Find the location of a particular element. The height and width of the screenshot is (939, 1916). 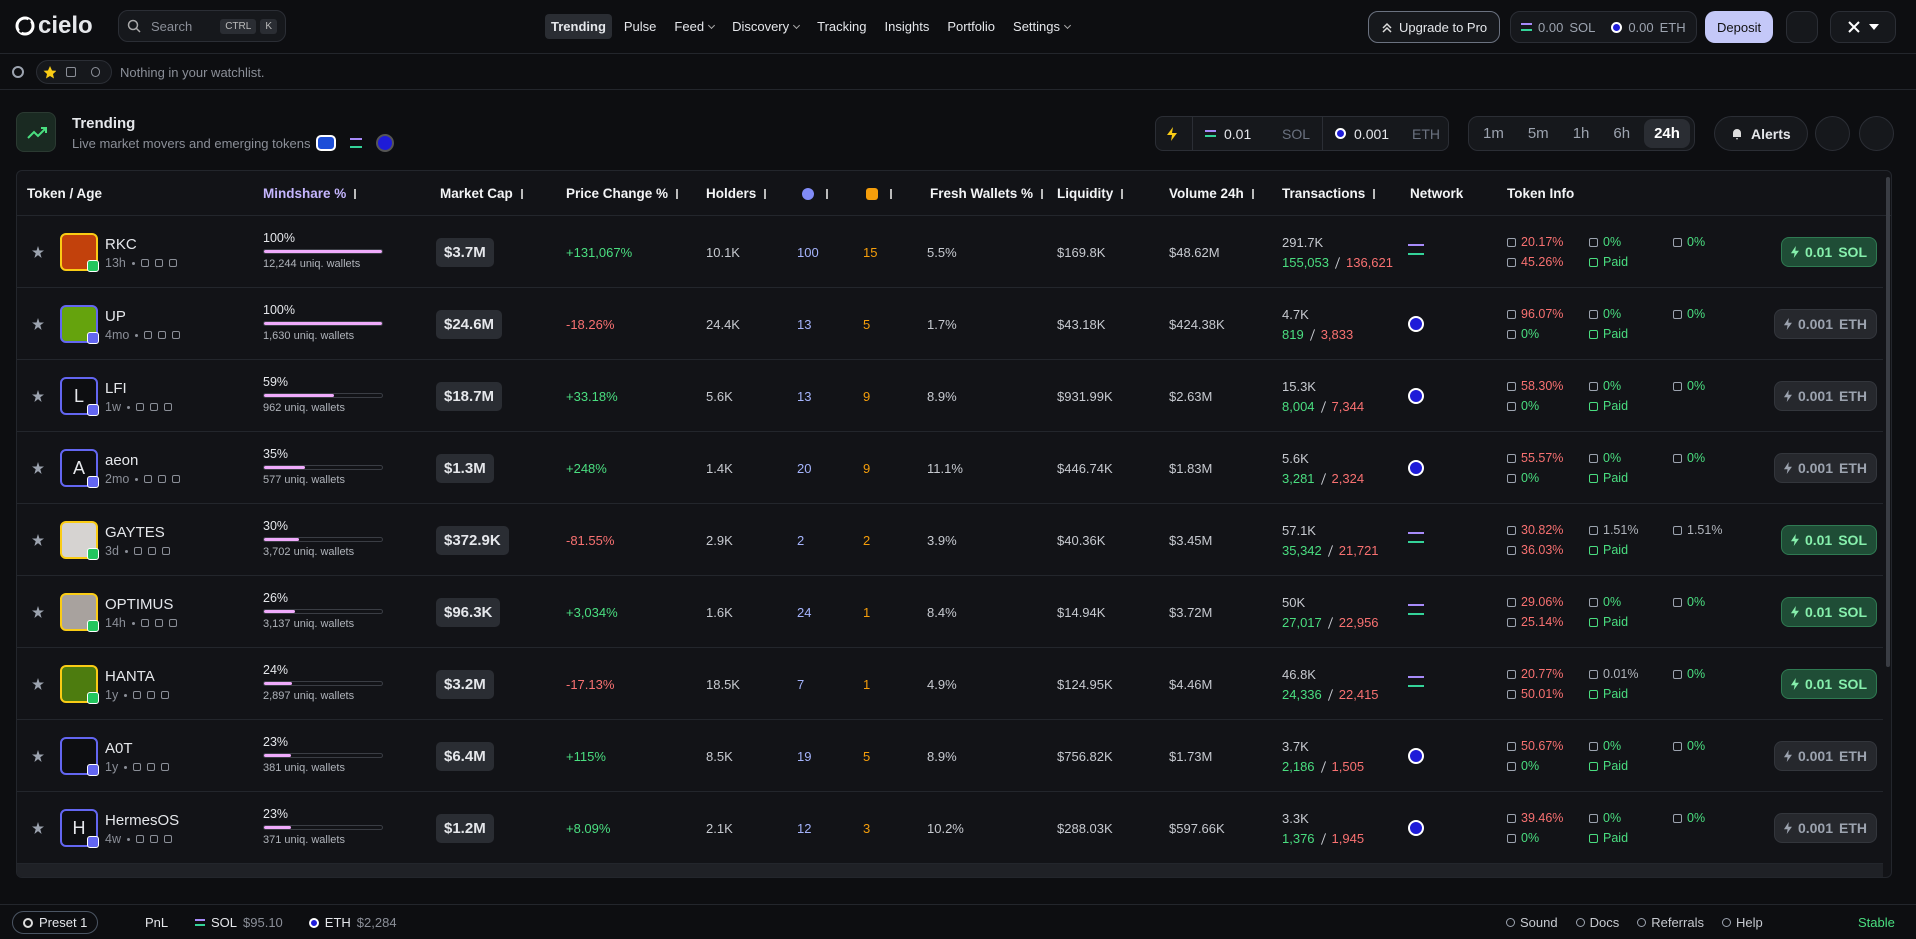

watchlist-tabs is located at coordinates (74, 72).